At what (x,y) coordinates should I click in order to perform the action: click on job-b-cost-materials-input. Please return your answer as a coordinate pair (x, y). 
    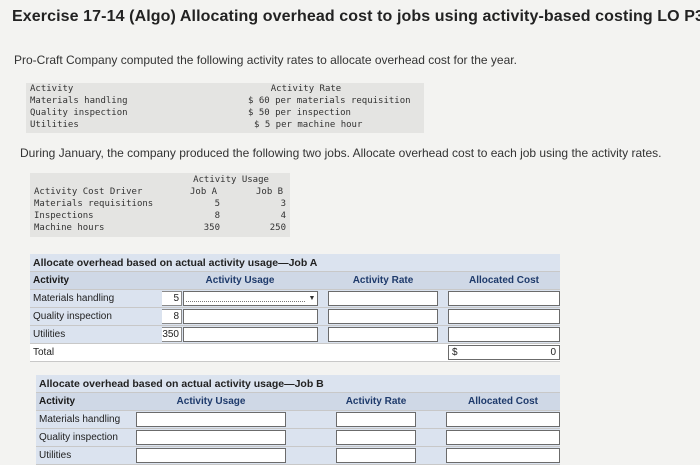
    Looking at the image, I should click on (503, 419).